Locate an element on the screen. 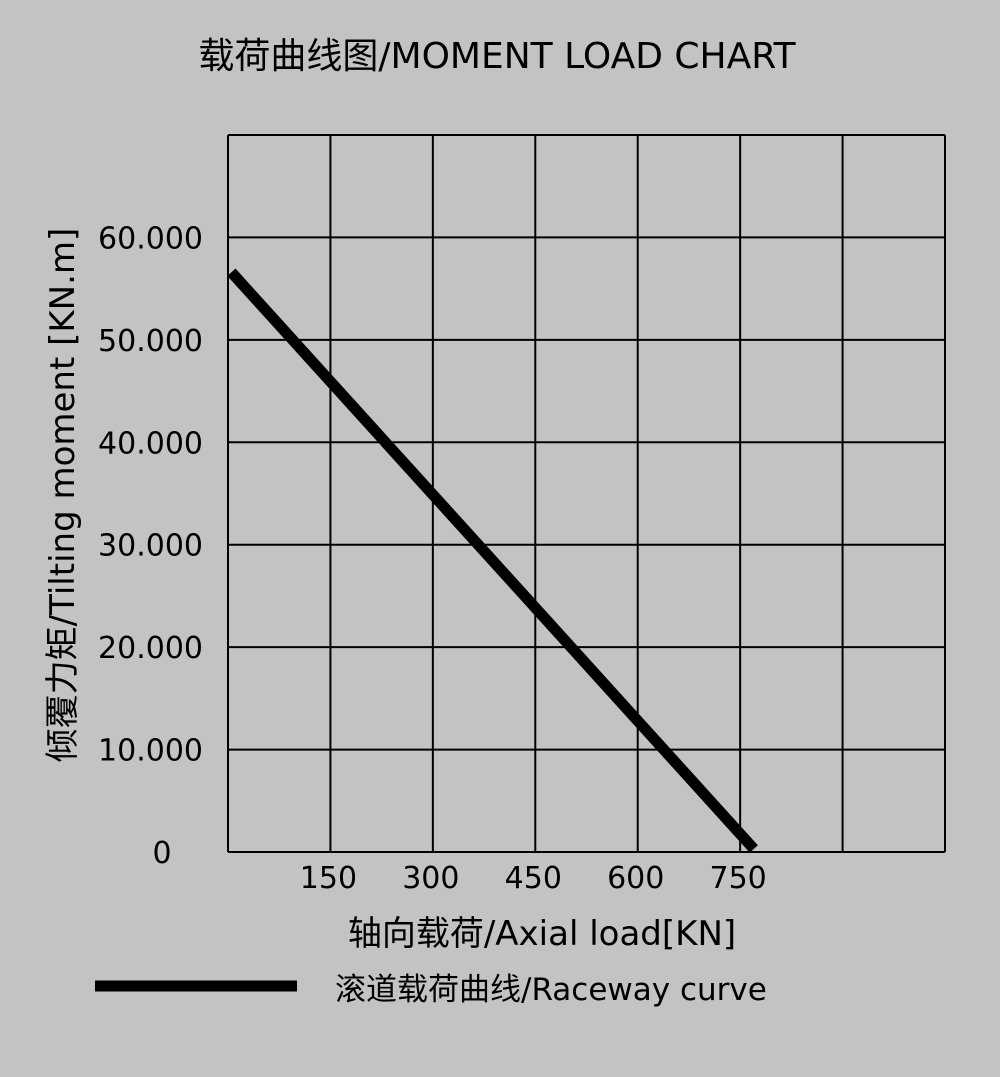  x-tick-label: 450 is located at coordinates (533, 878).